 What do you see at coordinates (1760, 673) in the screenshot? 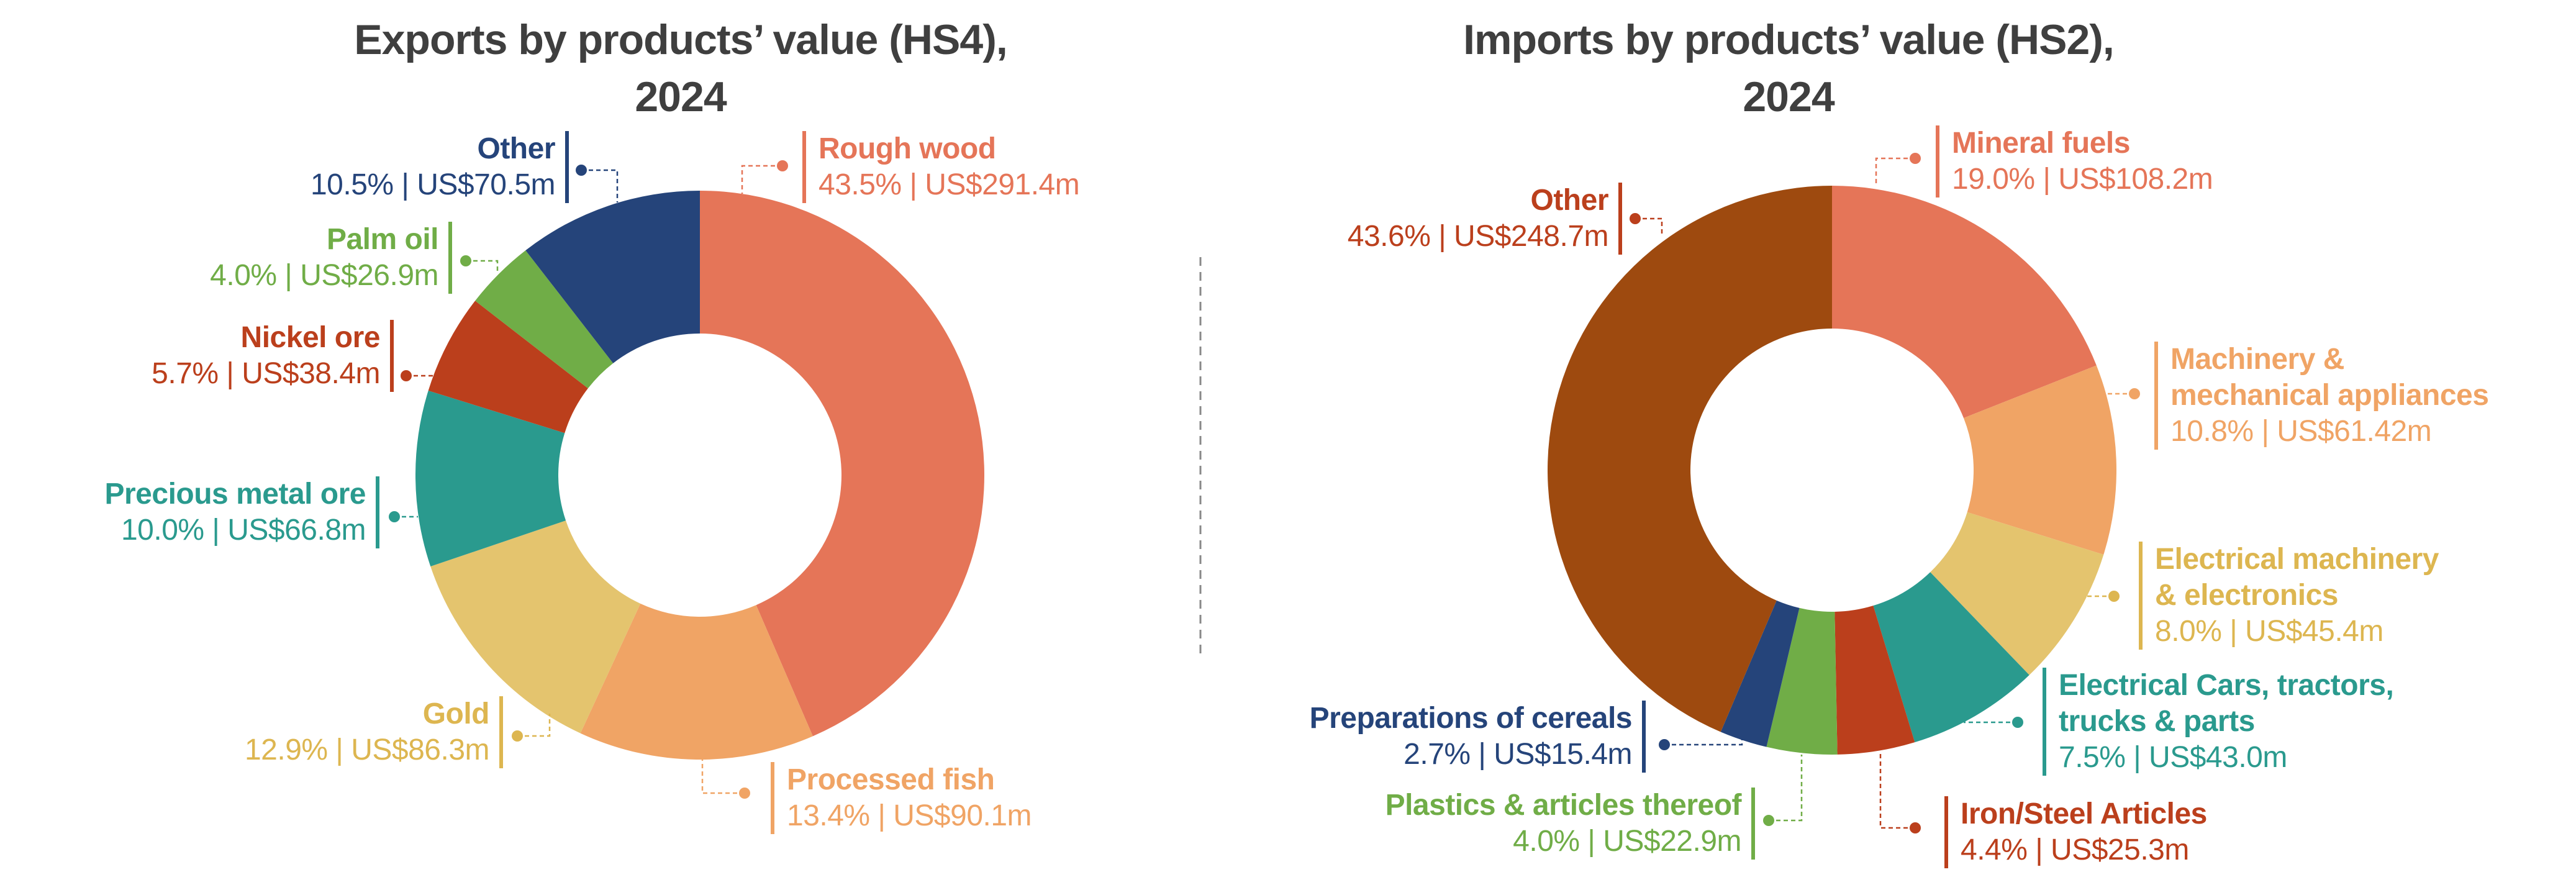
I see `slice-preparations-of-cereals` at bounding box center [1760, 673].